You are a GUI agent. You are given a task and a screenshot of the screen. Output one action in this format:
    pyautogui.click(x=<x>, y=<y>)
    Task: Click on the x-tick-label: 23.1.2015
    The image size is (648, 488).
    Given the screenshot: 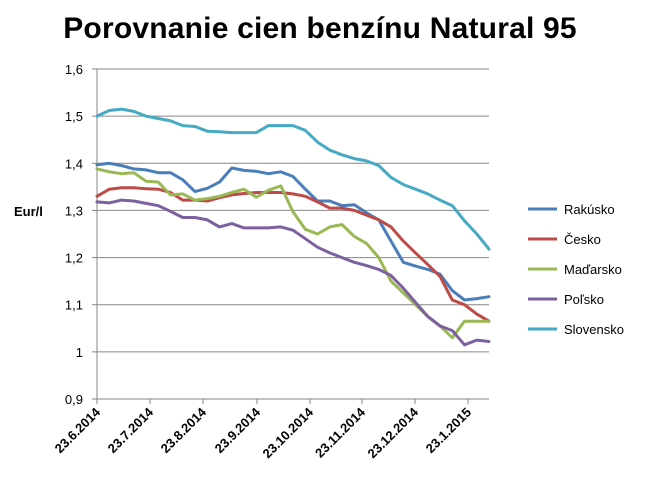 What is the action you would take?
    pyautogui.click(x=449, y=431)
    